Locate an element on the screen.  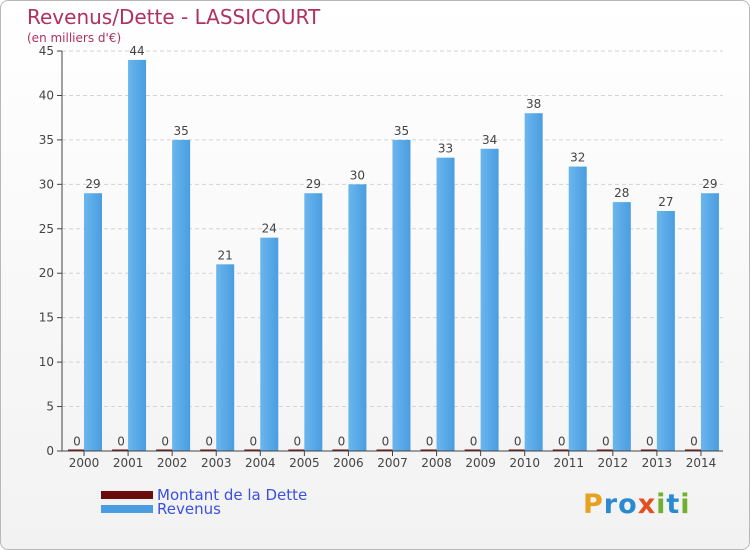
y-tick-label: 0 is located at coordinates (50, 451).